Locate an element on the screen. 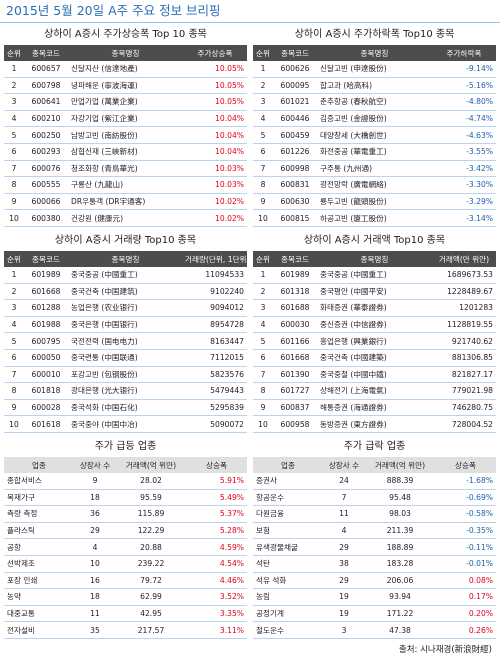 The image size is (500, 656). table-cell: 1228489.67 is located at coordinates (464, 292).